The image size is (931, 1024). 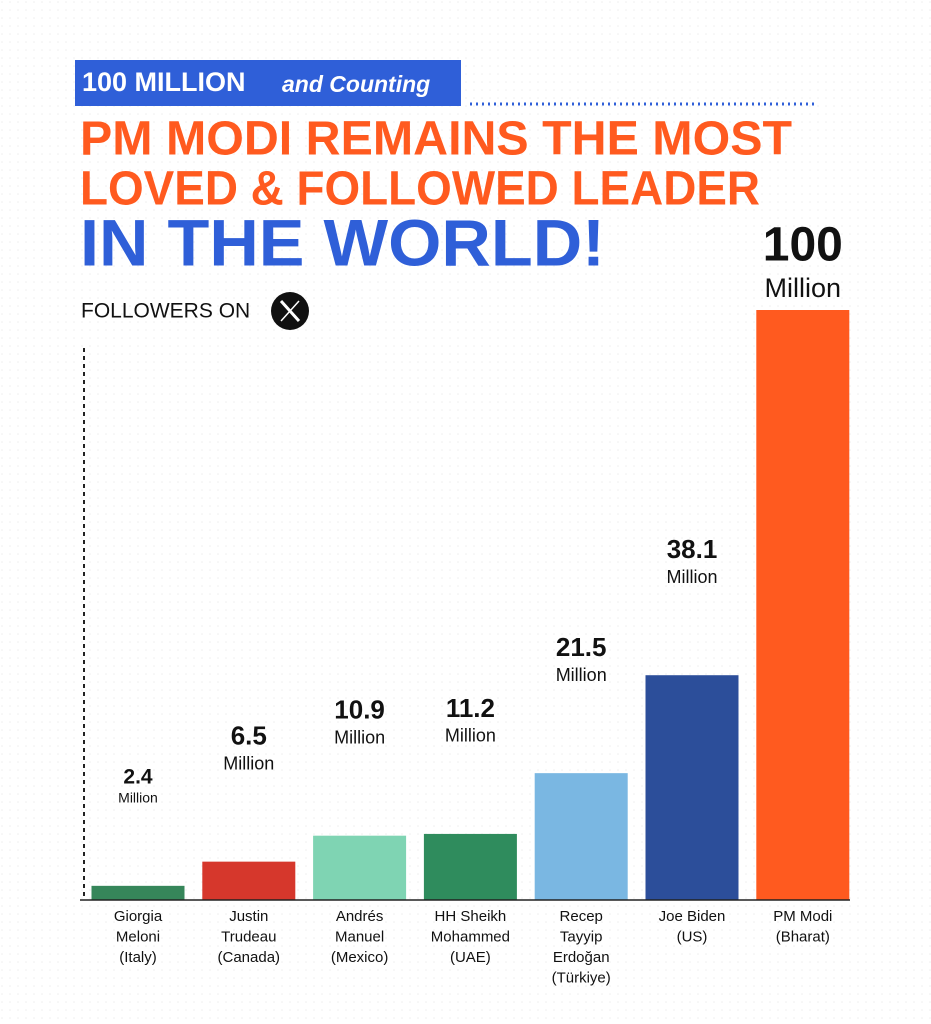 What do you see at coordinates (138, 937) in the screenshot?
I see `x-tick-label: Giorgia Meloni (Italy)` at bounding box center [138, 937].